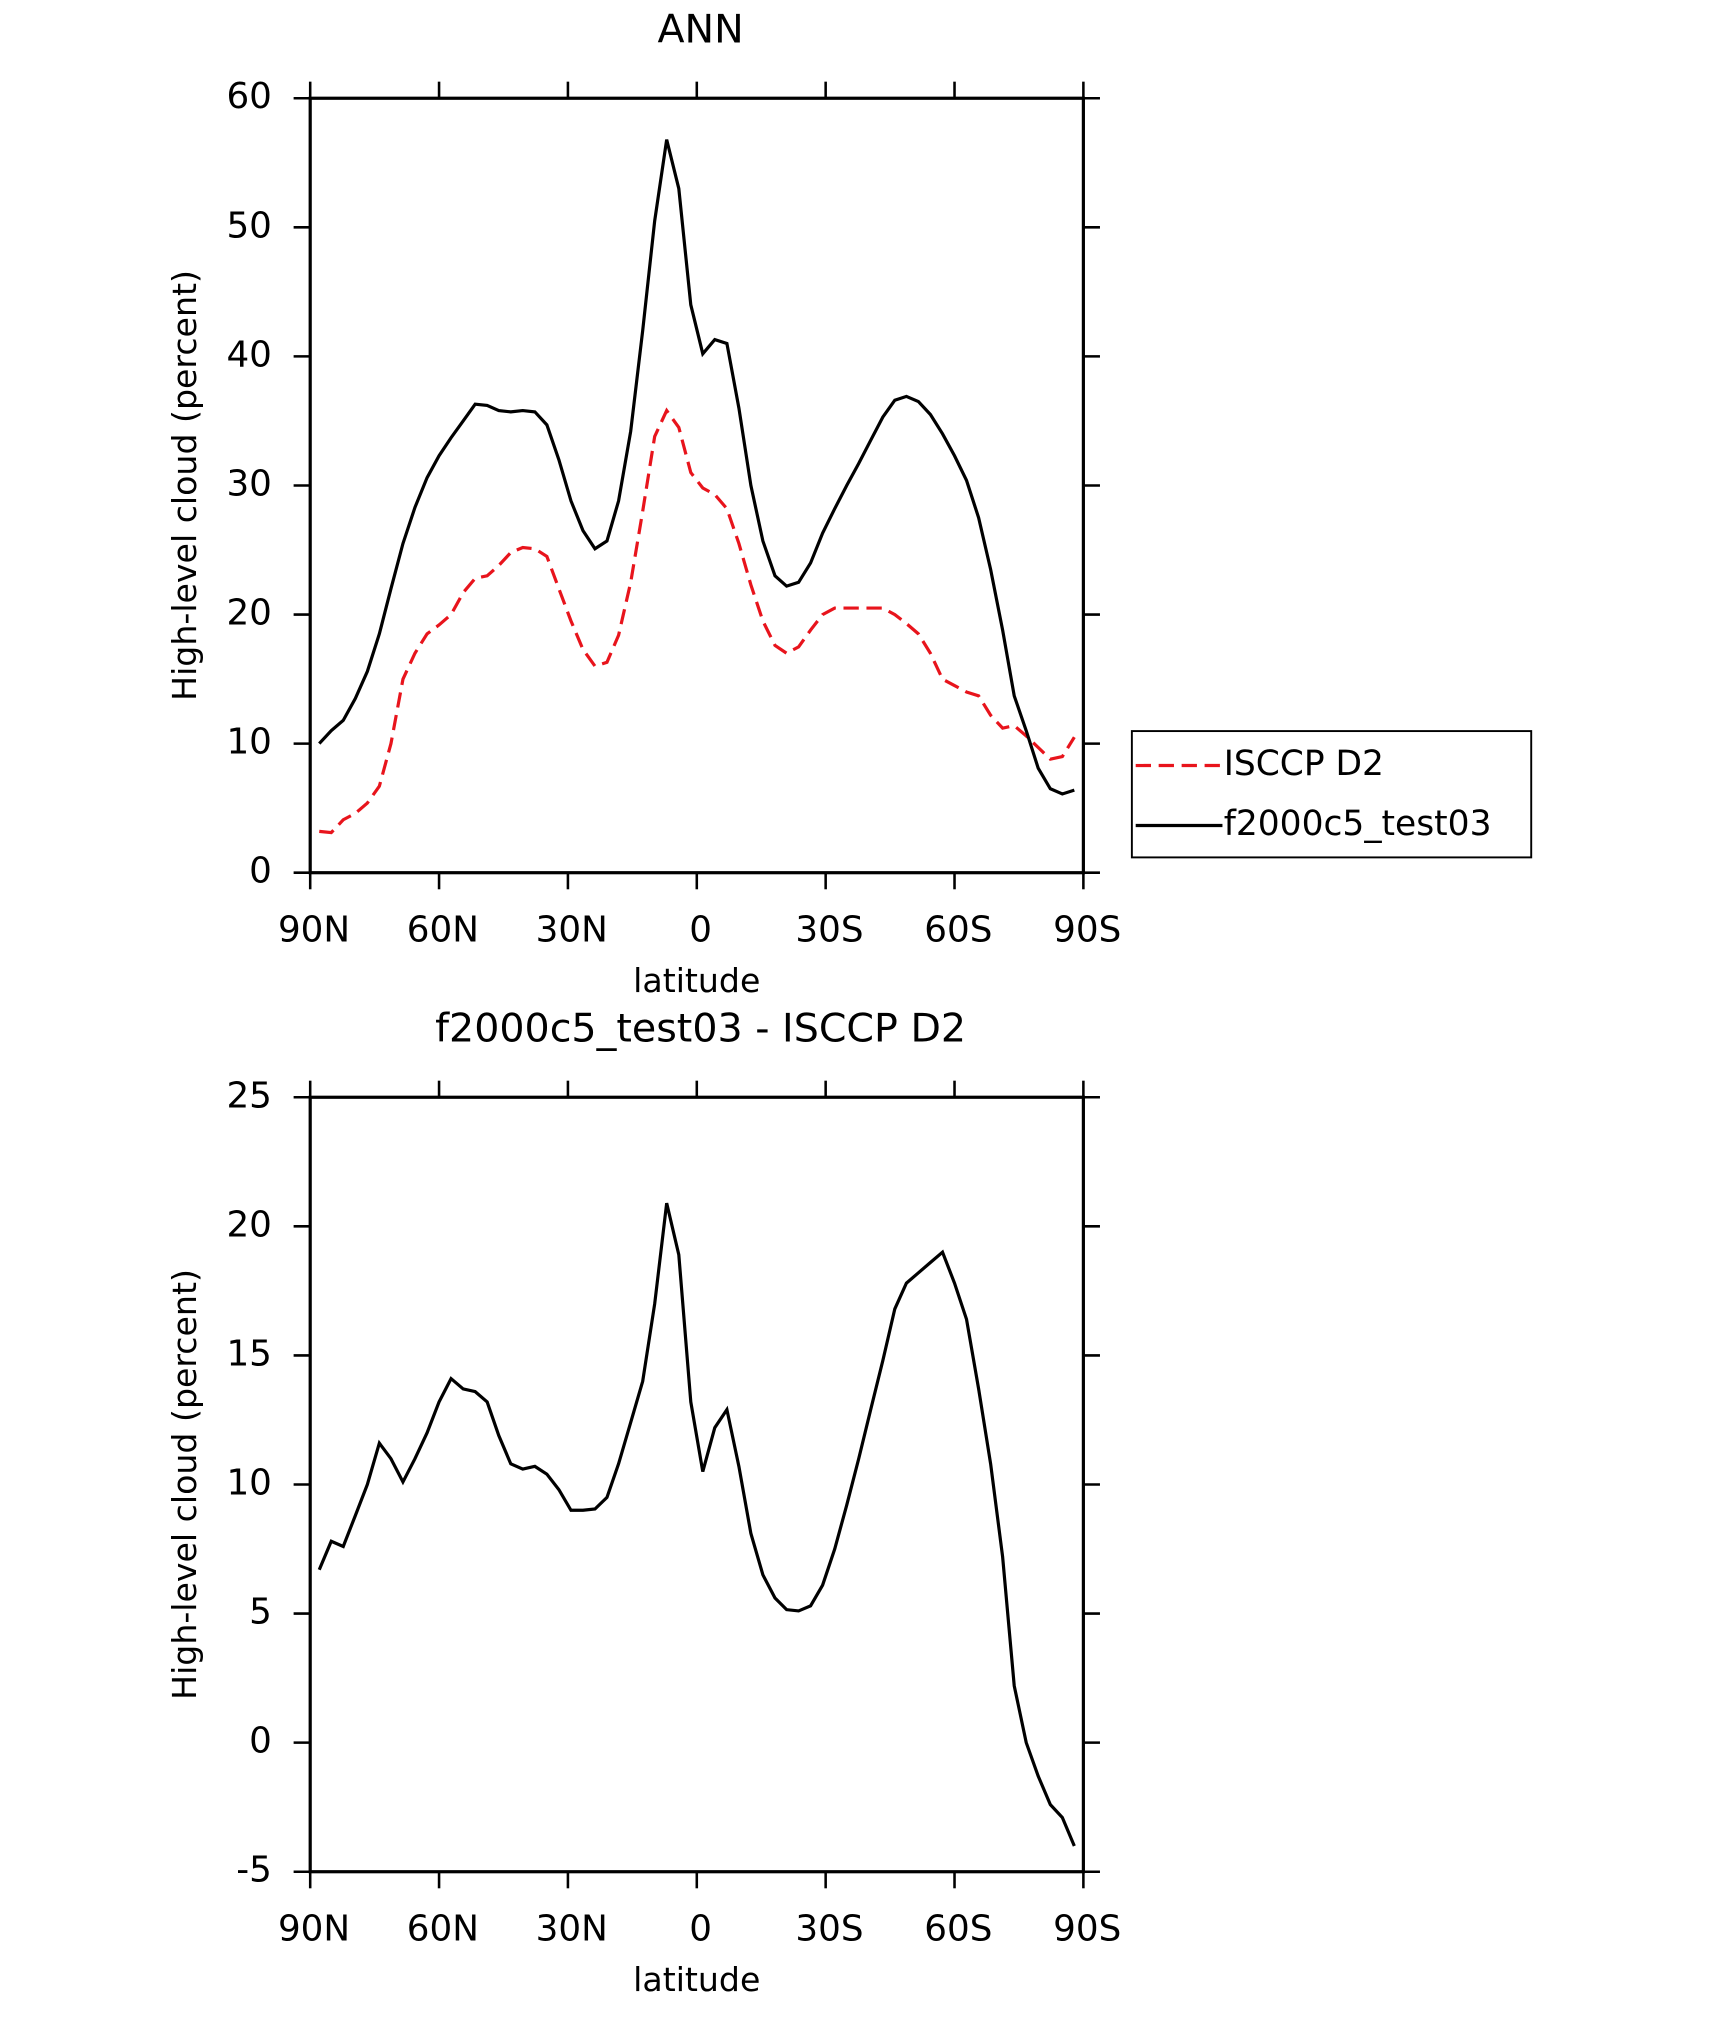 This screenshot has width=1710, height=2021. I want to click on chart-title: f2000c5_test03 - ISCCP D2, so click(700, 1028).